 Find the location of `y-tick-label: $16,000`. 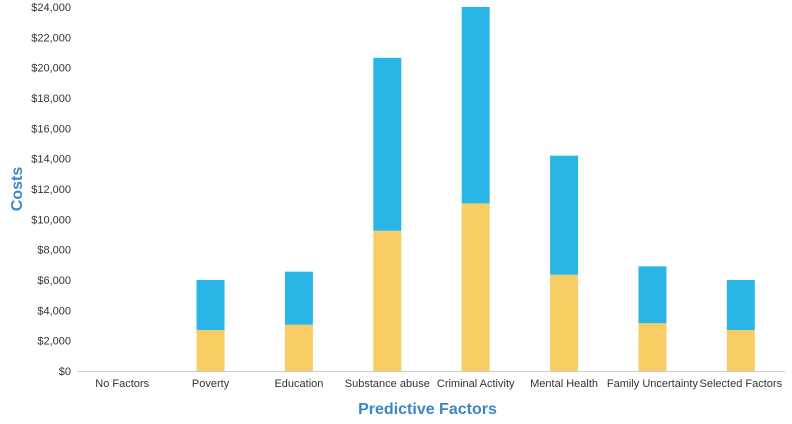

y-tick-label: $16,000 is located at coordinates (51, 129).